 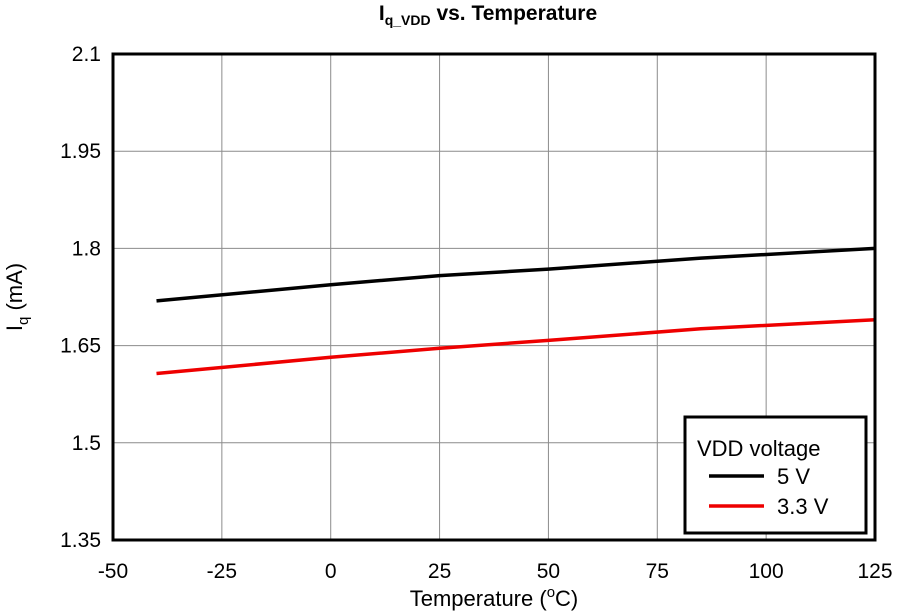 I want to click on x-tick-label: 50, so click(x=548, y=571).